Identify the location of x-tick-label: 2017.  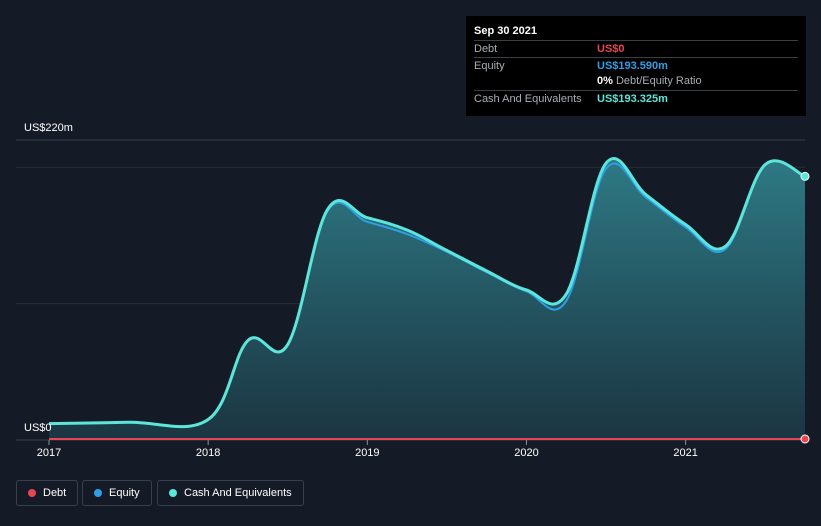
(49, 453).